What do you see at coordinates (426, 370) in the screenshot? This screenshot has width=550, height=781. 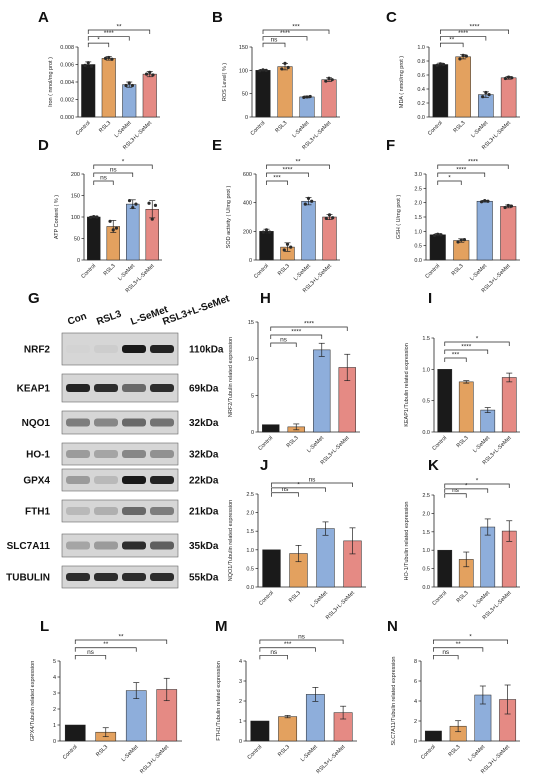 I see `y-tick-label: 1.0` at bounding box center [426, 370].